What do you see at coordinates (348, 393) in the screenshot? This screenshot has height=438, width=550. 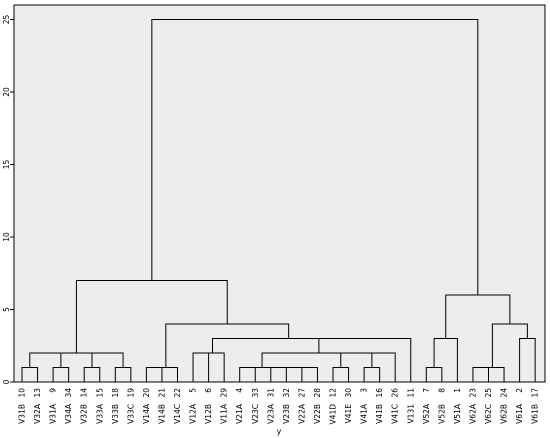 I see `leaf-number: 30` at bounding box center [348, 393].